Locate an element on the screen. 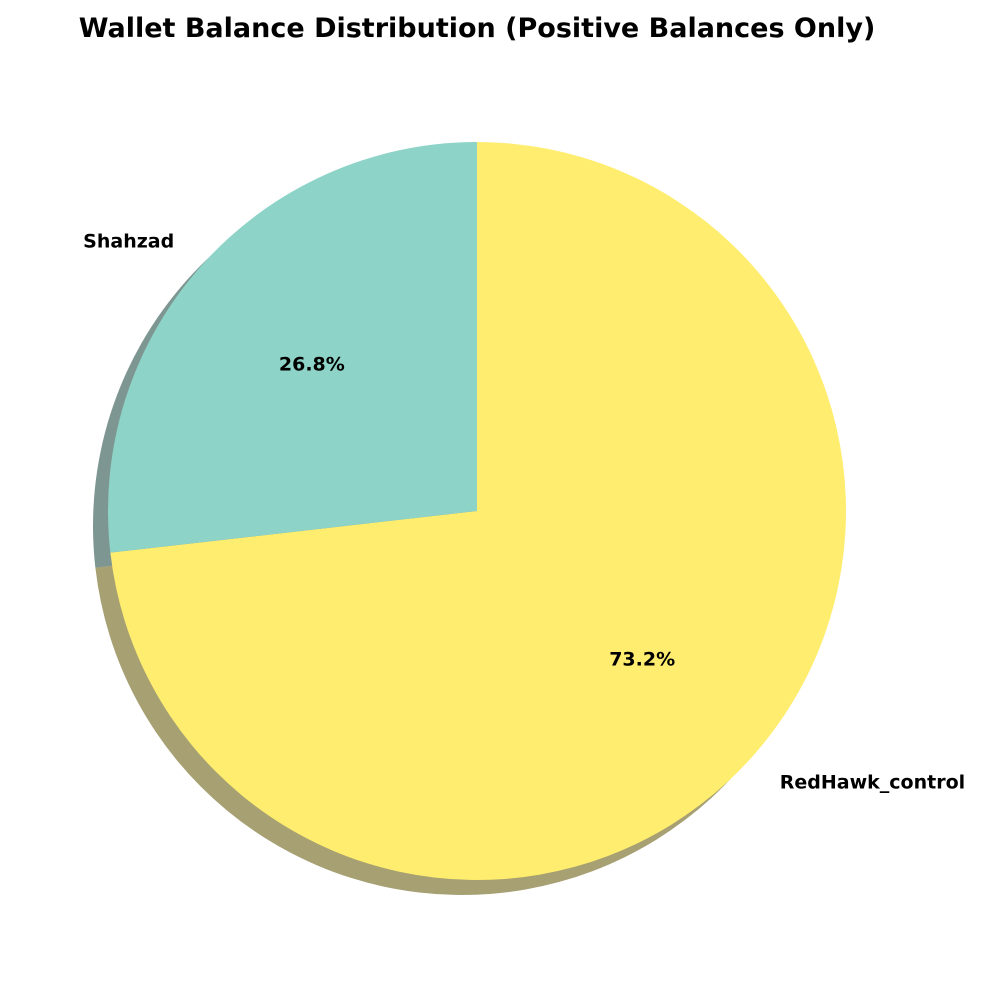  slice-percentage-label: 26.8% is located at coordinates (312, 365).